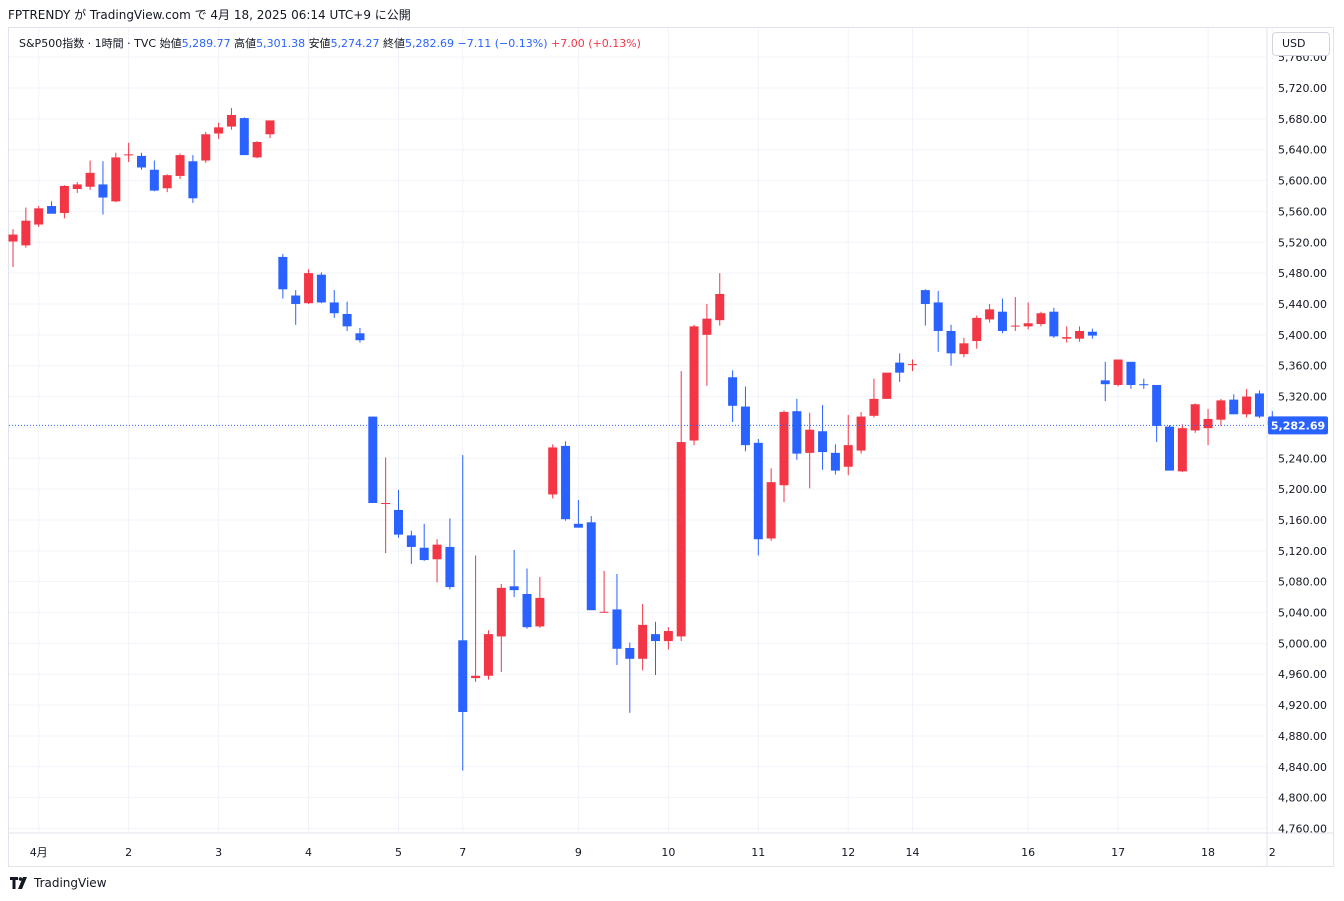  What do you see at coordinates (668, 425) in the screenshot?
I see `price-tag-layer: 5,282.69` at bounding box center [668, 425].